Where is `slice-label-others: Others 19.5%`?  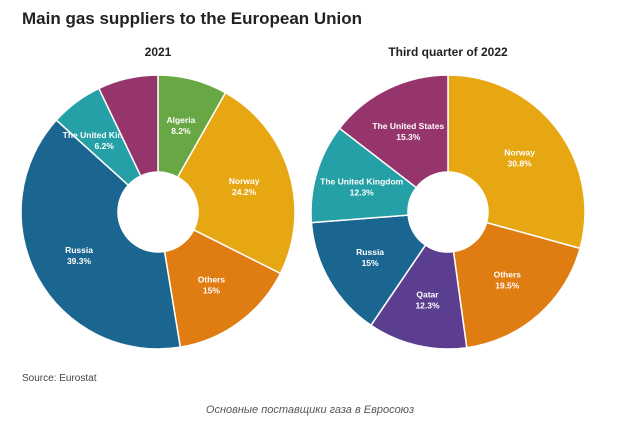
slice-label-others: Others 19.5% is located at coordinates (508, 280).